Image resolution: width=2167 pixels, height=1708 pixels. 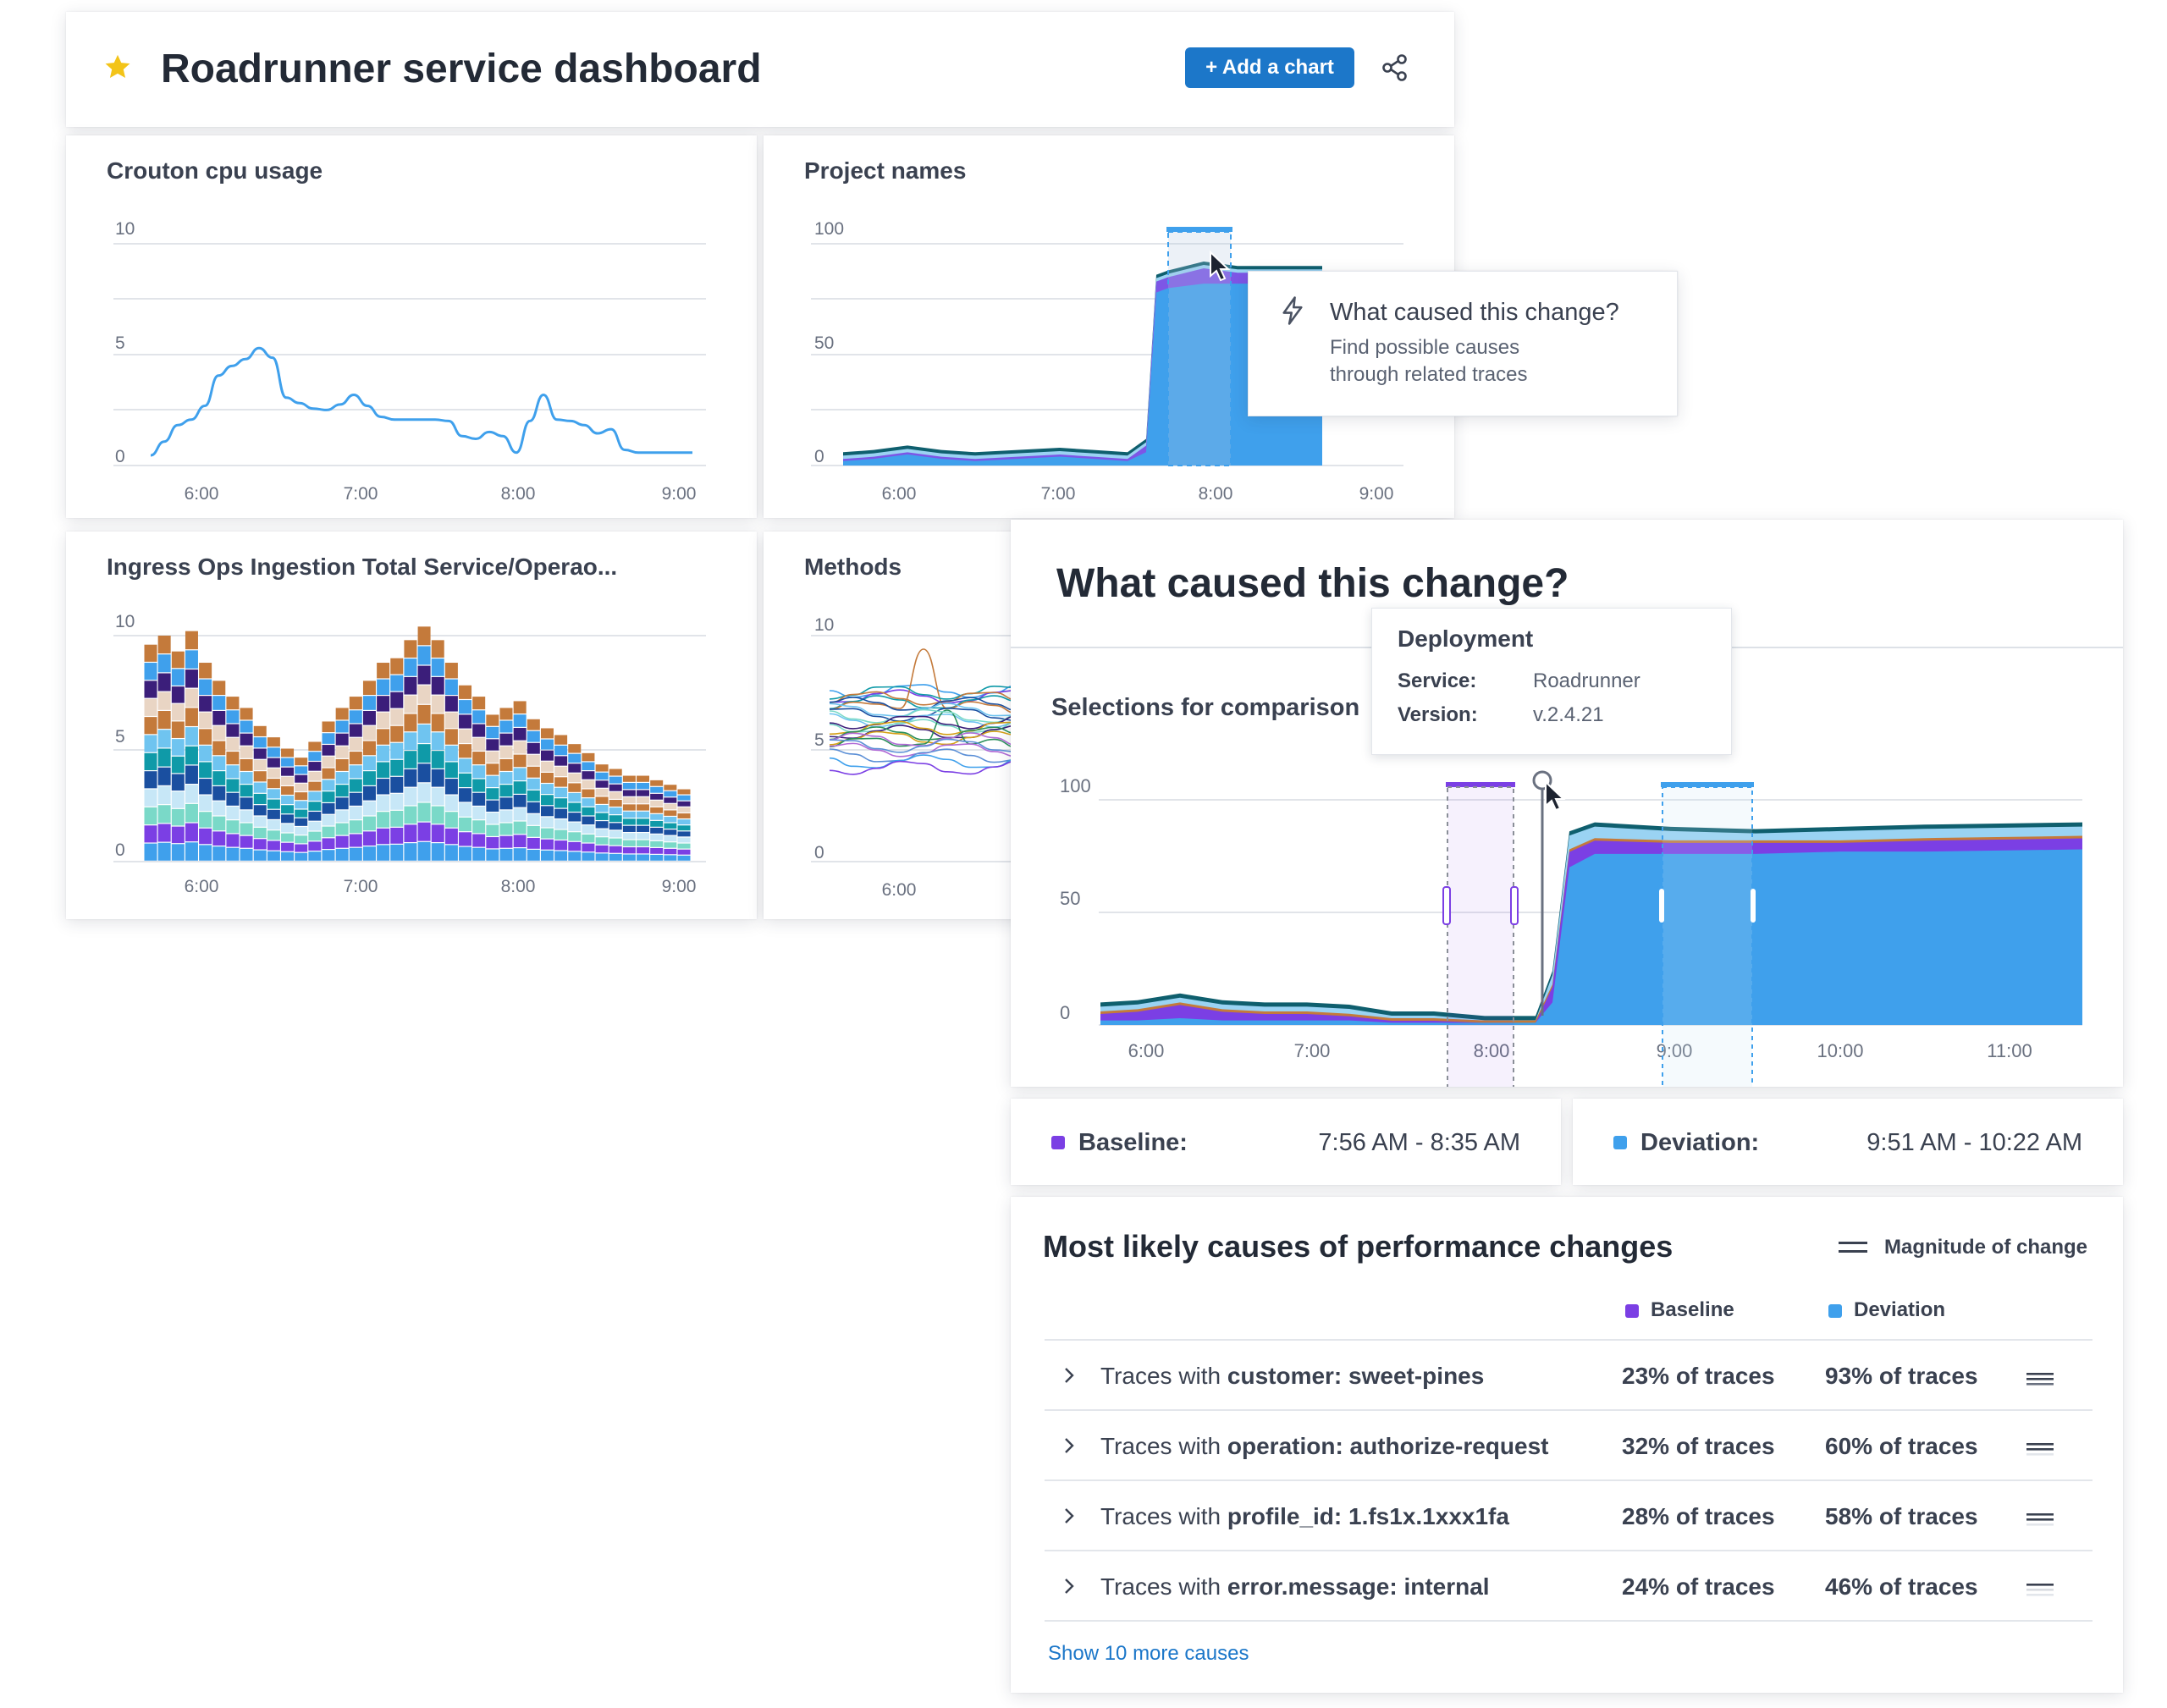 What do you see at coordinates (1480, 936) in the screenshot?
I see `baseline-selection` at bounding box center [1480, 936].